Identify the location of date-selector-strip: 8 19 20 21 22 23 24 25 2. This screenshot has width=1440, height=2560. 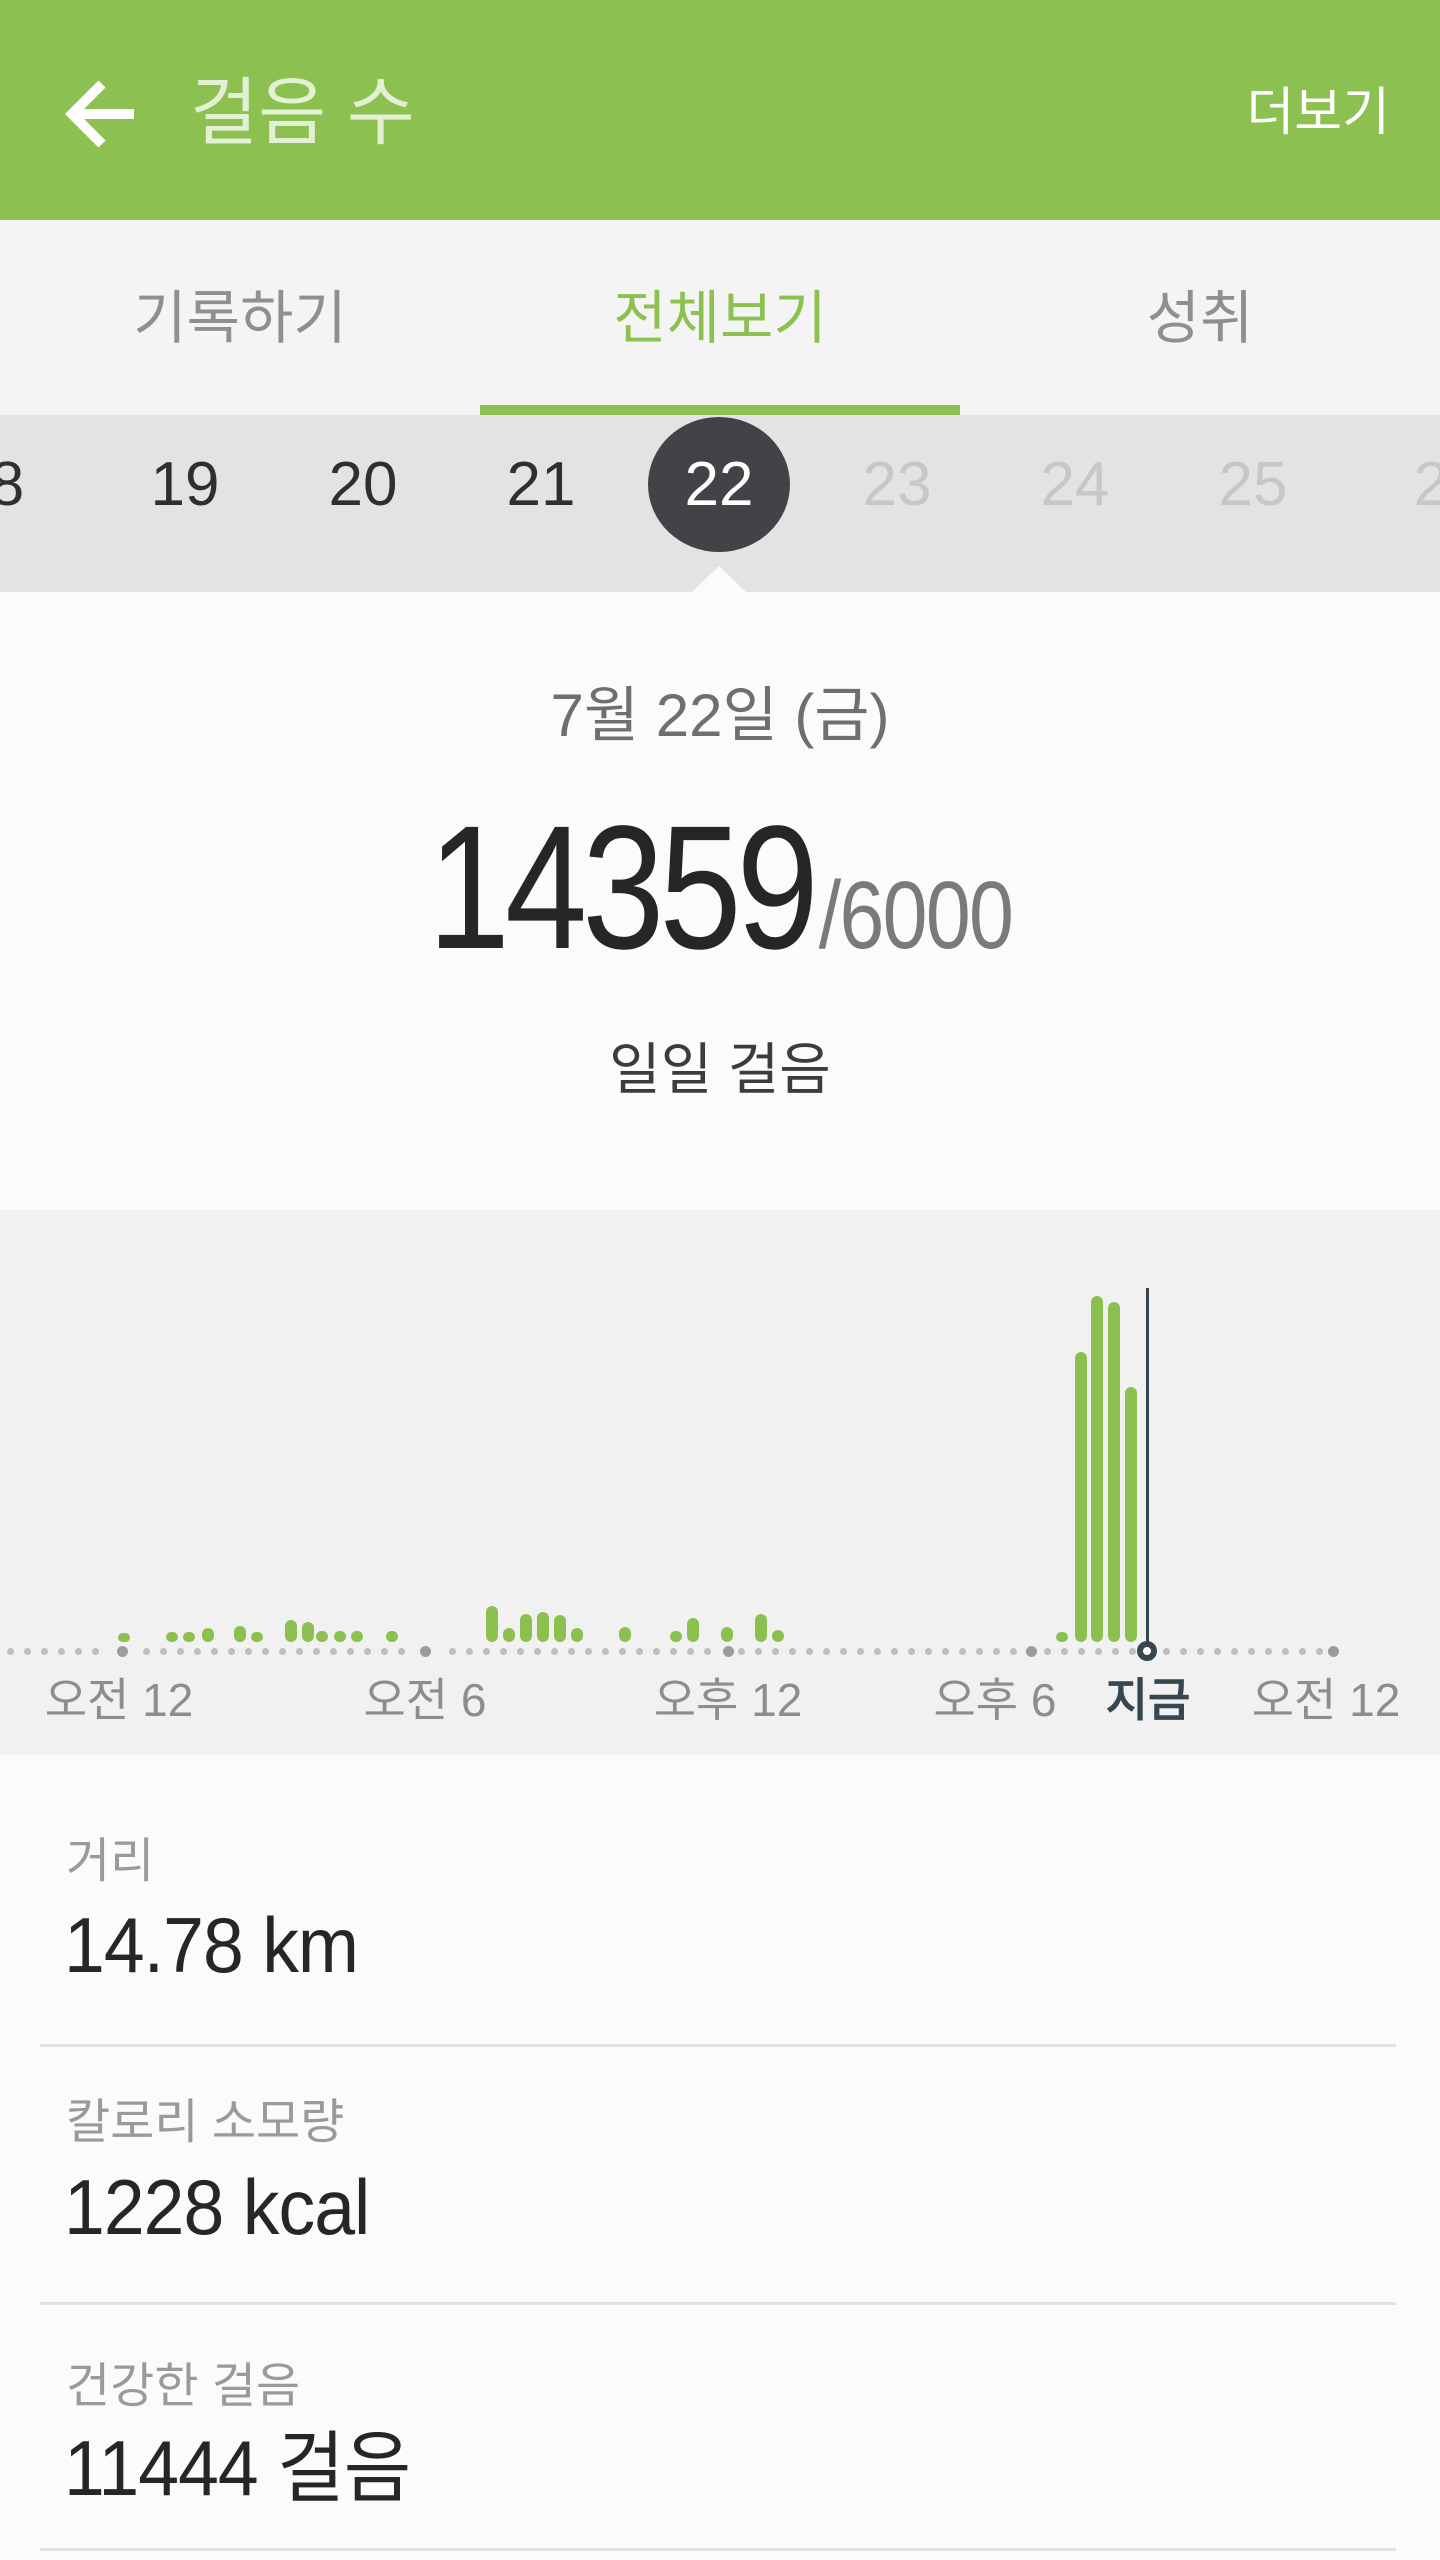
(720, 503).